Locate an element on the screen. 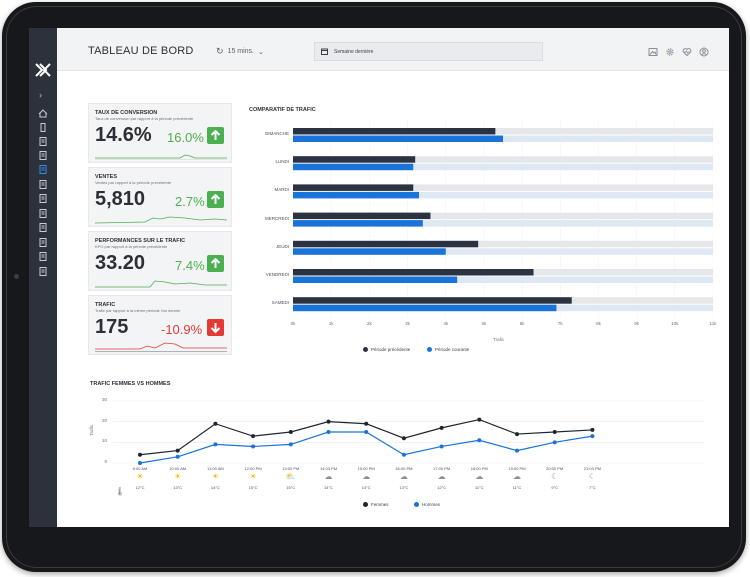 Image resolution: width=750 pixels, height=577 pixels. heart-pulse-icon is located at coordinates (687, 52).